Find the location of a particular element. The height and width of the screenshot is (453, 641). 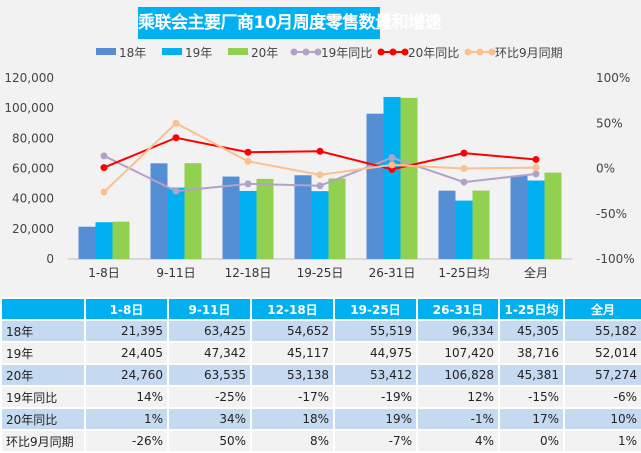

y-tick-label: 100,000 is located at coordinates (29, 108).